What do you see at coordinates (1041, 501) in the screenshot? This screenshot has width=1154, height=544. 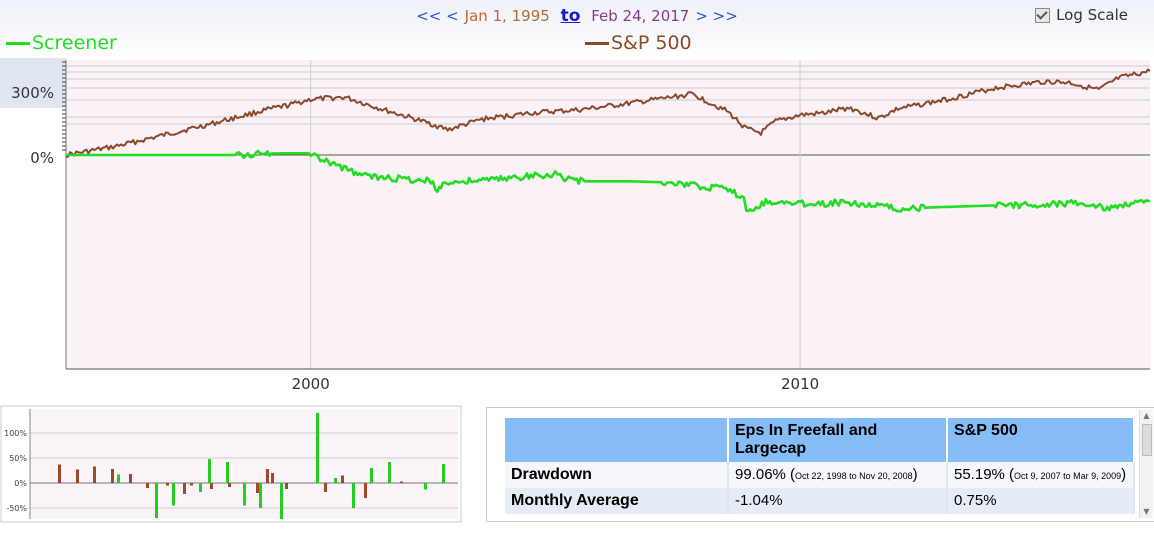 I see `table-cell: 0.75%` at bounding box center [1041, 501].